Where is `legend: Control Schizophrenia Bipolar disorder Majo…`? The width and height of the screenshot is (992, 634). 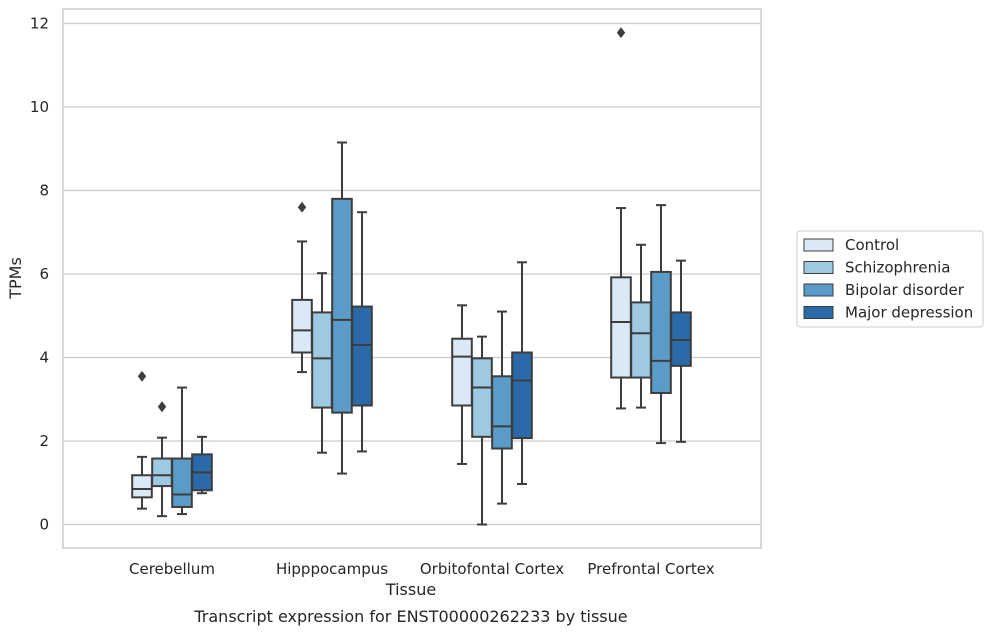 legend: Control Schizophrenia Bipolar disorder Majo… is located at coordinates (890, 279).